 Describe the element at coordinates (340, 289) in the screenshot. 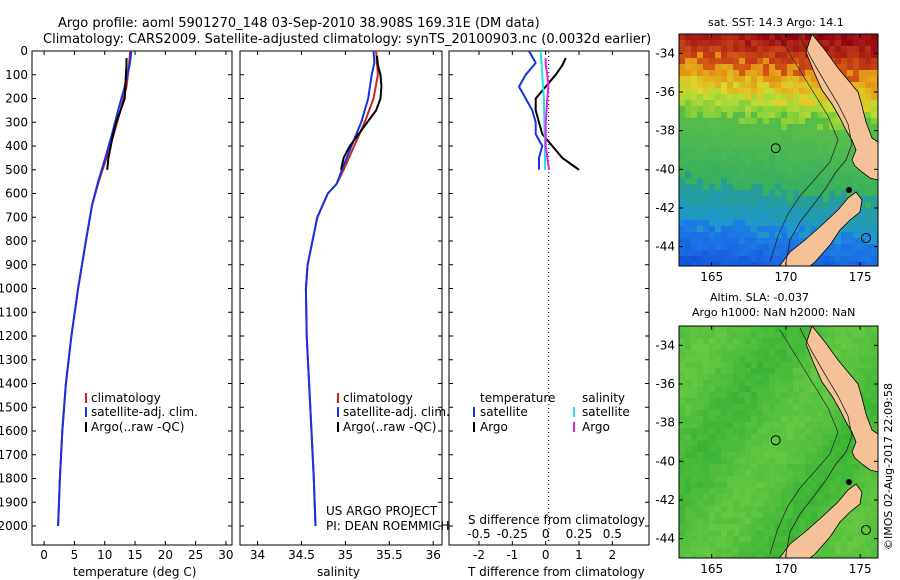

I see `series-satellite-adj-clim-` at that location.